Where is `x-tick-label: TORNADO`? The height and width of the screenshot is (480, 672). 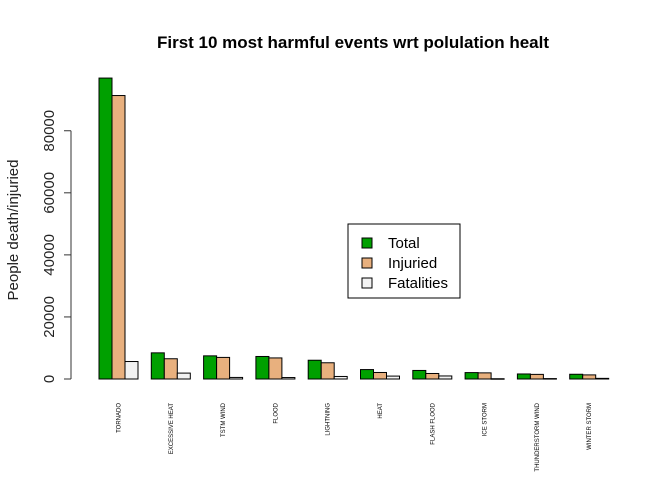
x-tick-label: TORNADO is located at coordinates (120, 418).